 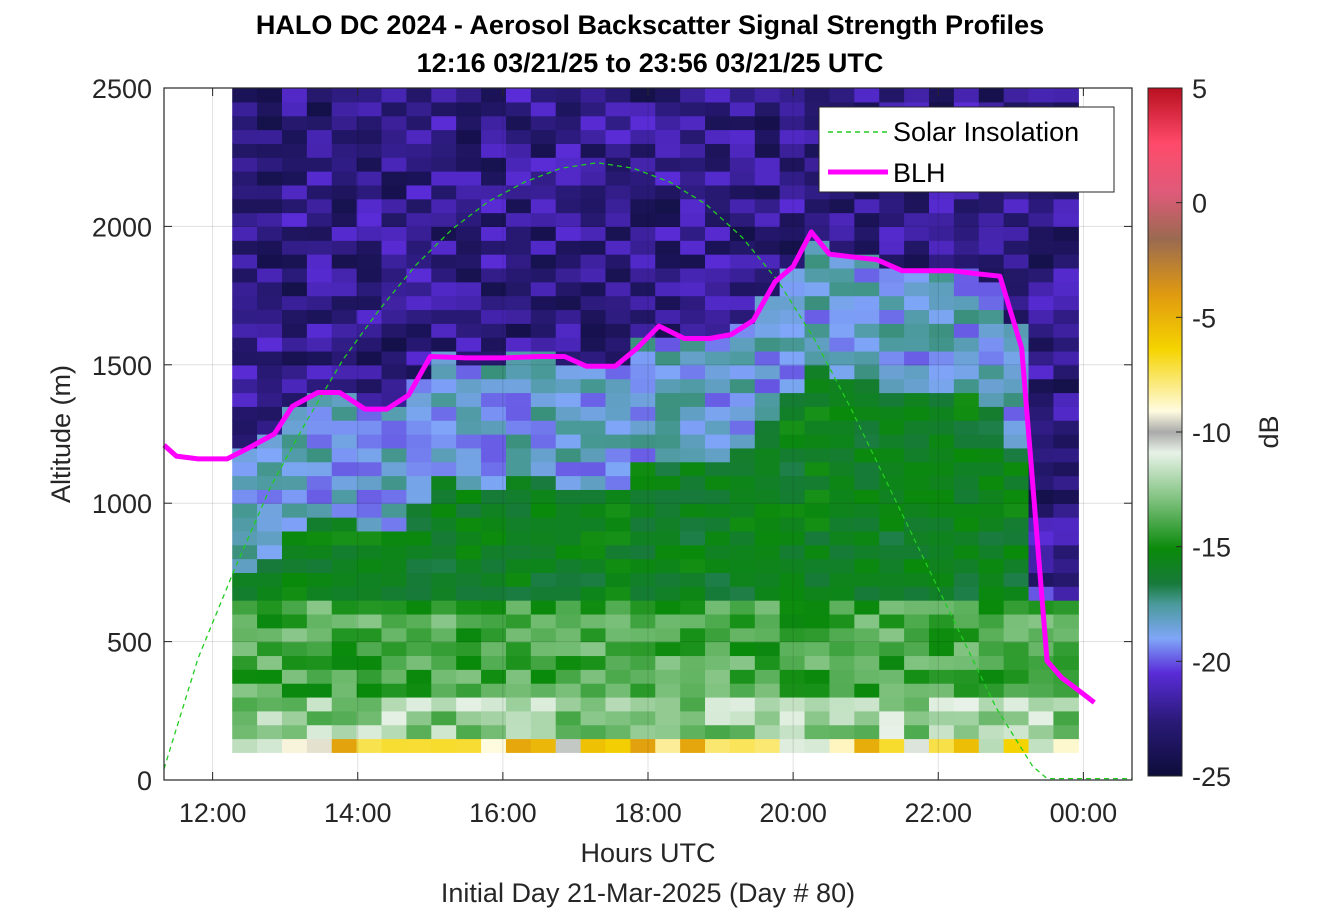 What do you see at coordinates (61, 434) in the screenshot?
I see `y-axis-label: Altitude (m)` at bounding box center [61, 434].